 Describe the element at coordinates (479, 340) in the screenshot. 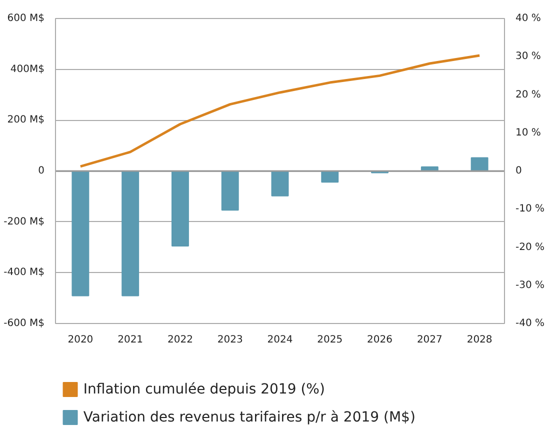

I see `x-tick-label: 2028` at that location.